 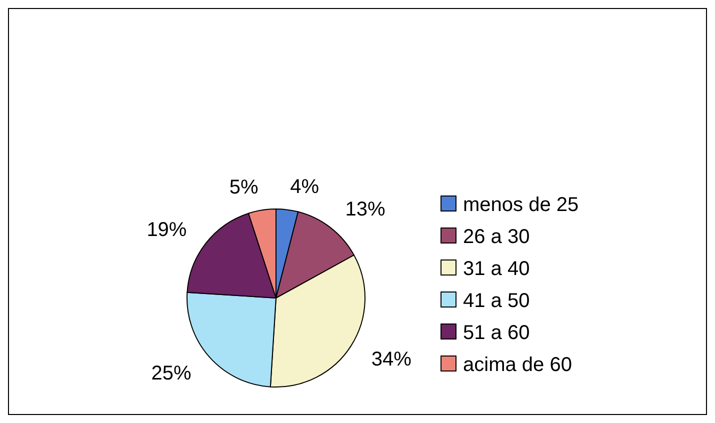 I want to click on legend-label: menos de 25, so click(x=521, y=205).